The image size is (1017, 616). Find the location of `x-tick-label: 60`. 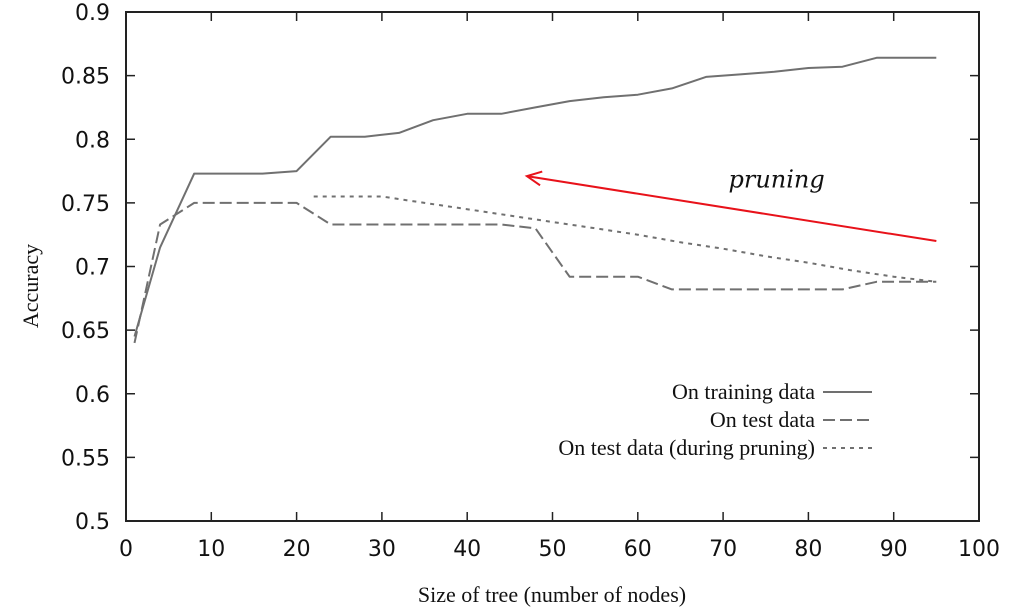

x-tick-label: 60 is located at coordinates (638, 549).